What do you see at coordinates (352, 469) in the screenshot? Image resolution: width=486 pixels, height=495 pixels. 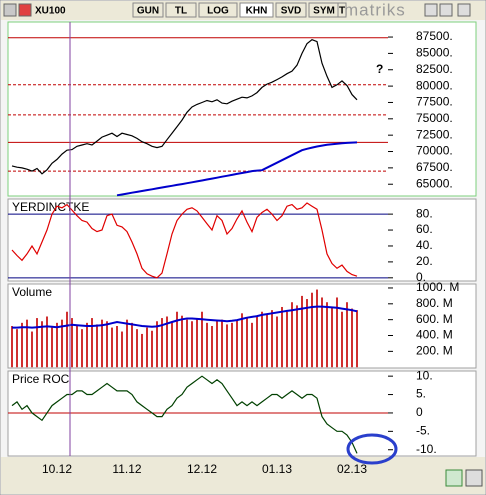 I see `x-tick-label: 02.13` at bounding box center [352, 469].